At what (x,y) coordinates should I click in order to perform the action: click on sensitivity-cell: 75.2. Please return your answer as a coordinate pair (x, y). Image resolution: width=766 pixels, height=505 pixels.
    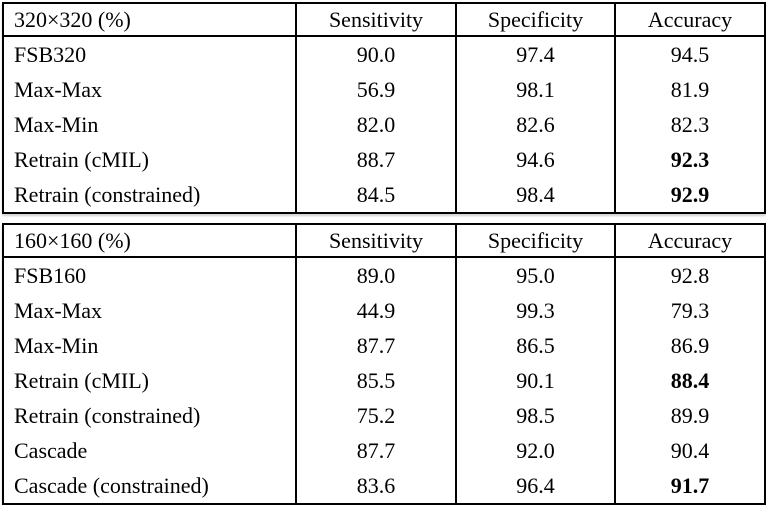
    Looking at the image, I should click on (375, 415).